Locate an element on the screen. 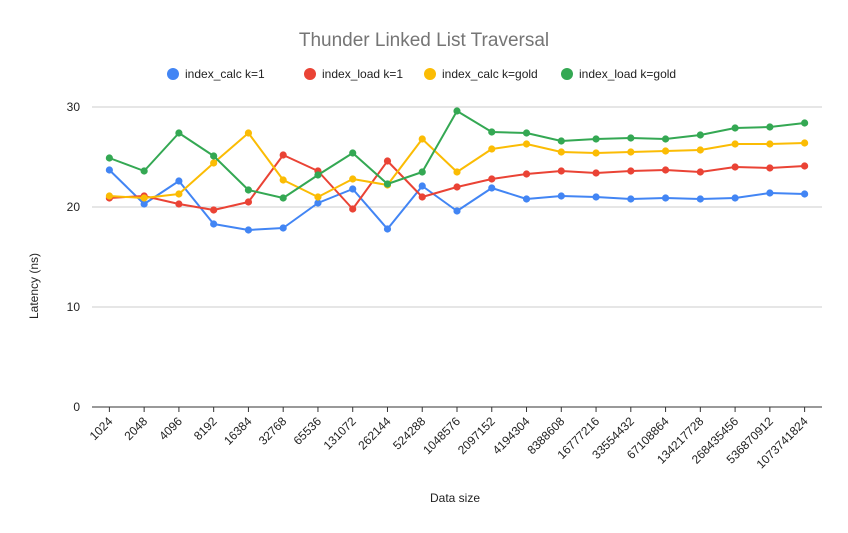 Image resolution: width=848 pixels, height=533 pixels. x-tick-label: 262144 is located at coordinates (374, 433).